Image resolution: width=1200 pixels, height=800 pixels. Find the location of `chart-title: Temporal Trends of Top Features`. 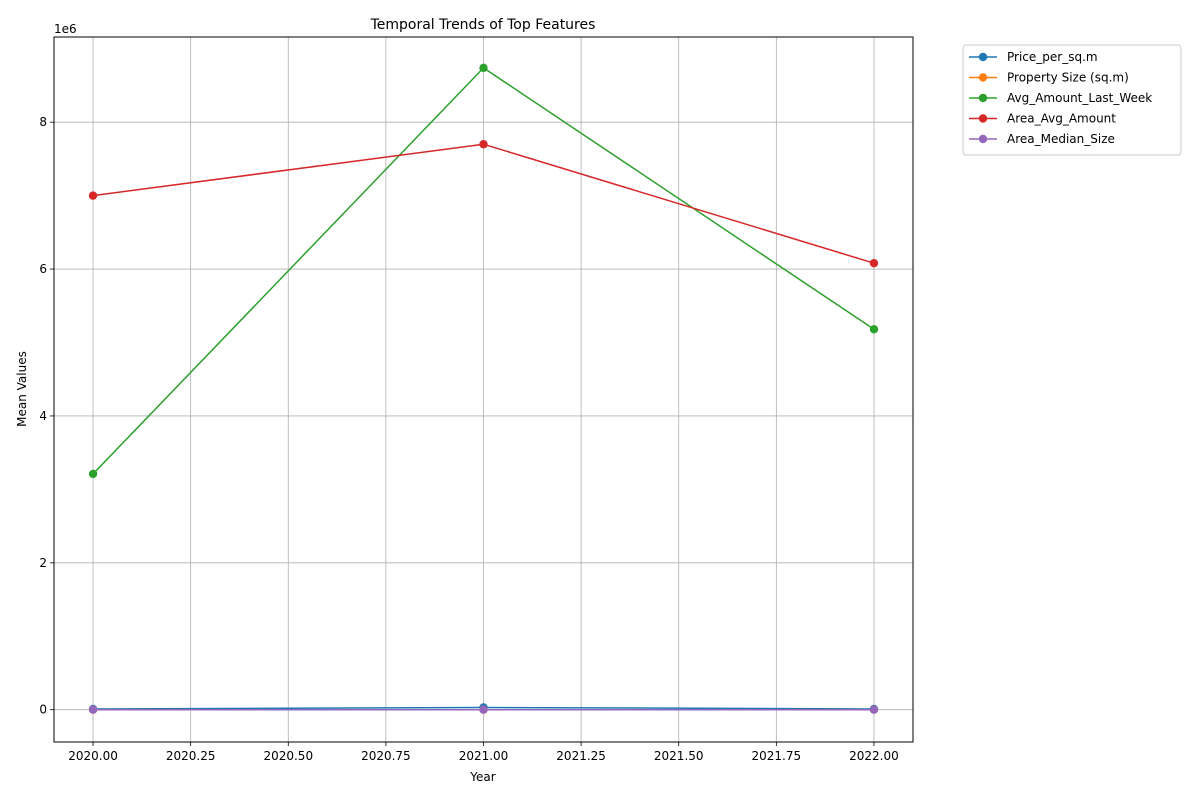

chart-title: Temporal Trends of Top Features is located at coordinates (483, 25).